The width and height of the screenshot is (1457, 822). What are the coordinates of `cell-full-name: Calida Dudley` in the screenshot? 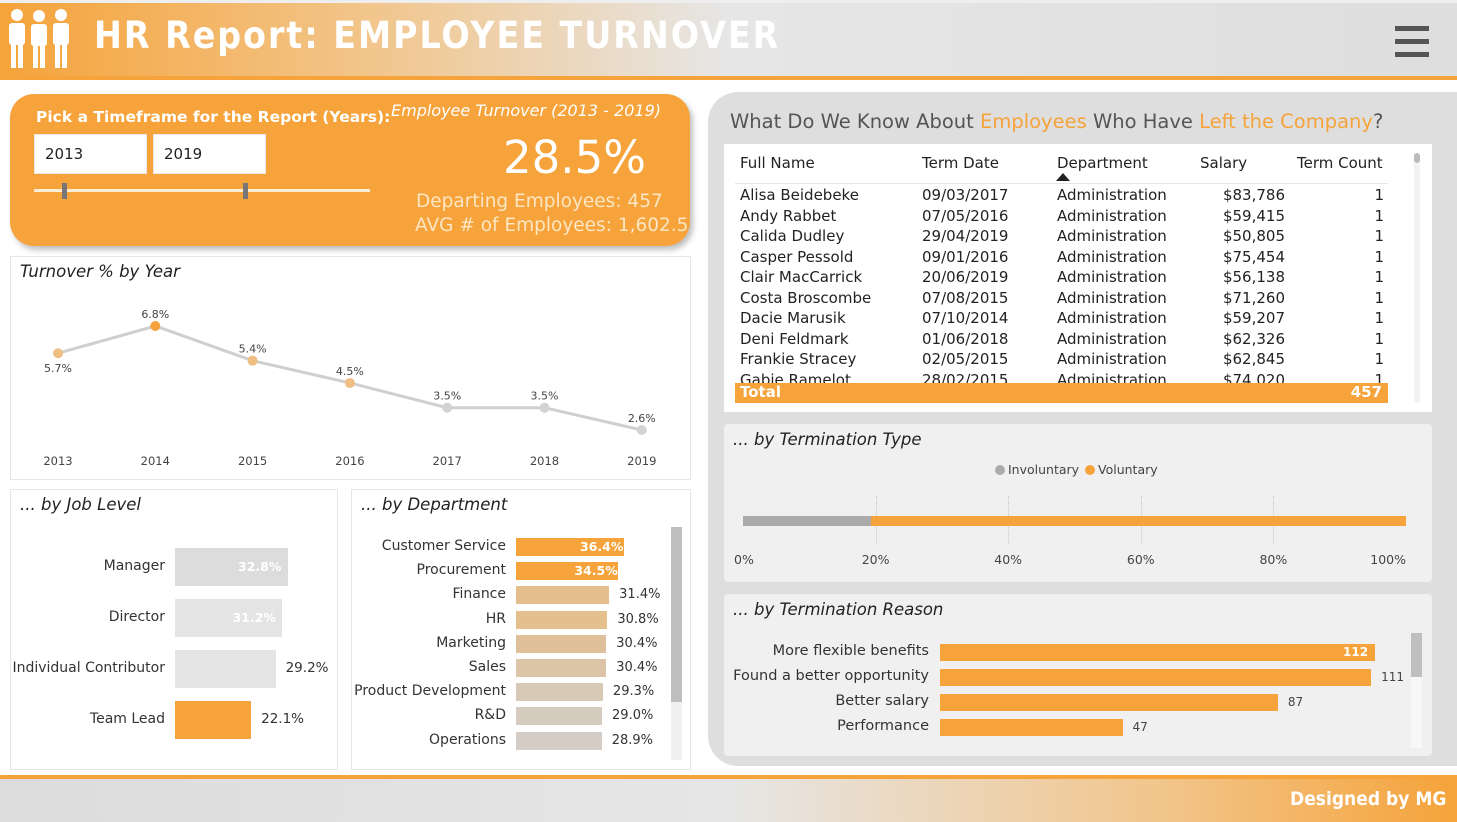 It's located at (792, 236).